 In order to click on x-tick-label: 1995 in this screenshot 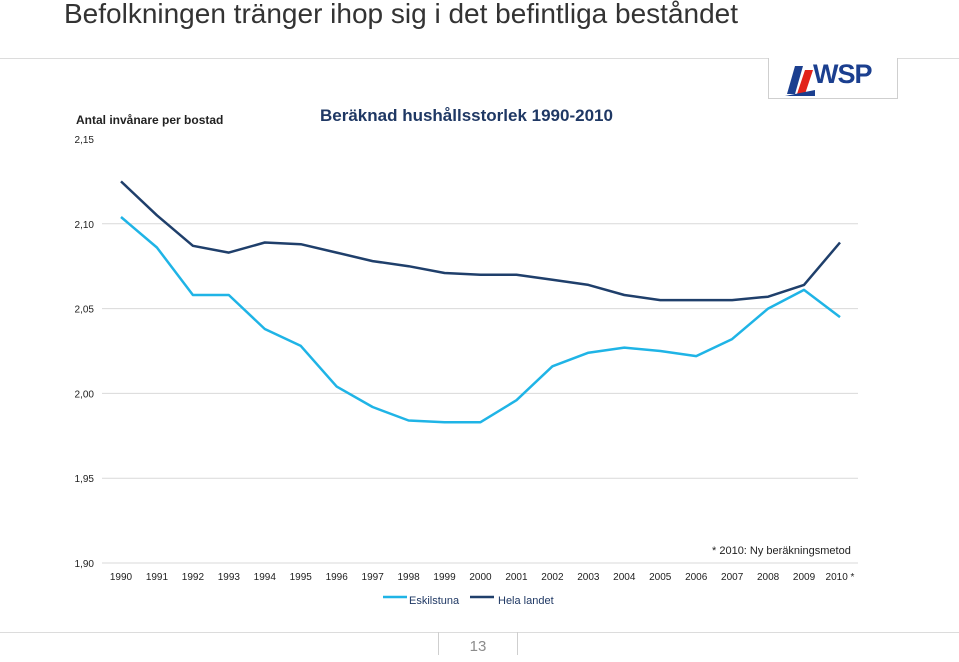, I will do `click(301, 577)`.